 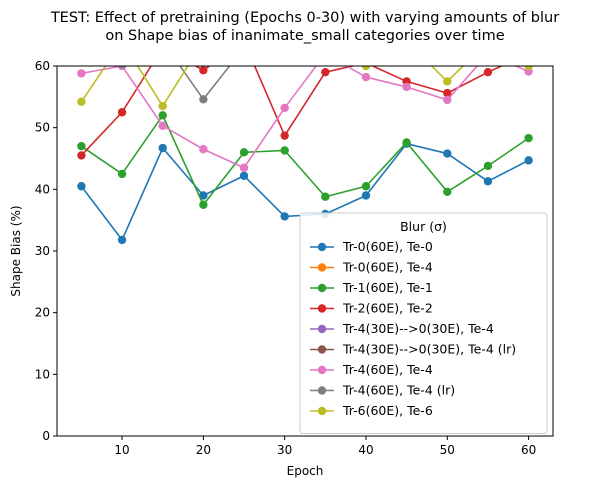 I want to click on legend-label: Tr-4(60E), Te-4 (lr), so click(x=398, y=390).